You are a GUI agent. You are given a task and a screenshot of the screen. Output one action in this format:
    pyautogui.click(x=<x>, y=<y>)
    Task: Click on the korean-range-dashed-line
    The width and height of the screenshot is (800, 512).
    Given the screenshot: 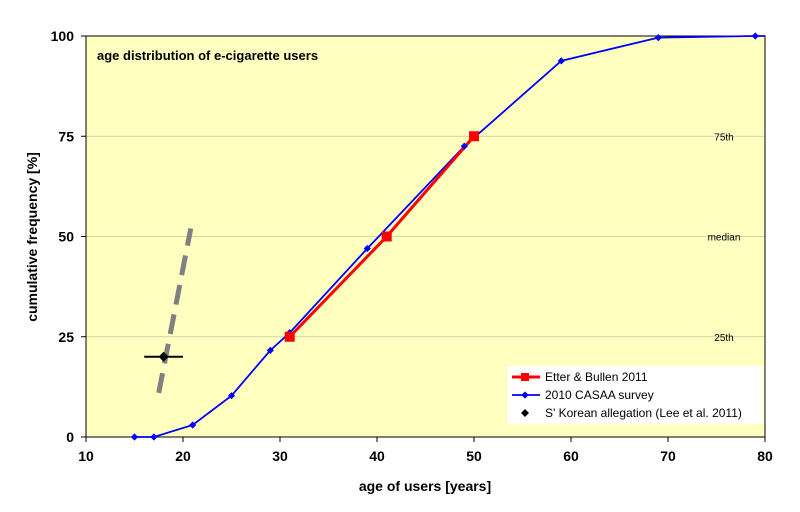 What is the action you would take?
    pyautogui.click(x=175, y=311)
    